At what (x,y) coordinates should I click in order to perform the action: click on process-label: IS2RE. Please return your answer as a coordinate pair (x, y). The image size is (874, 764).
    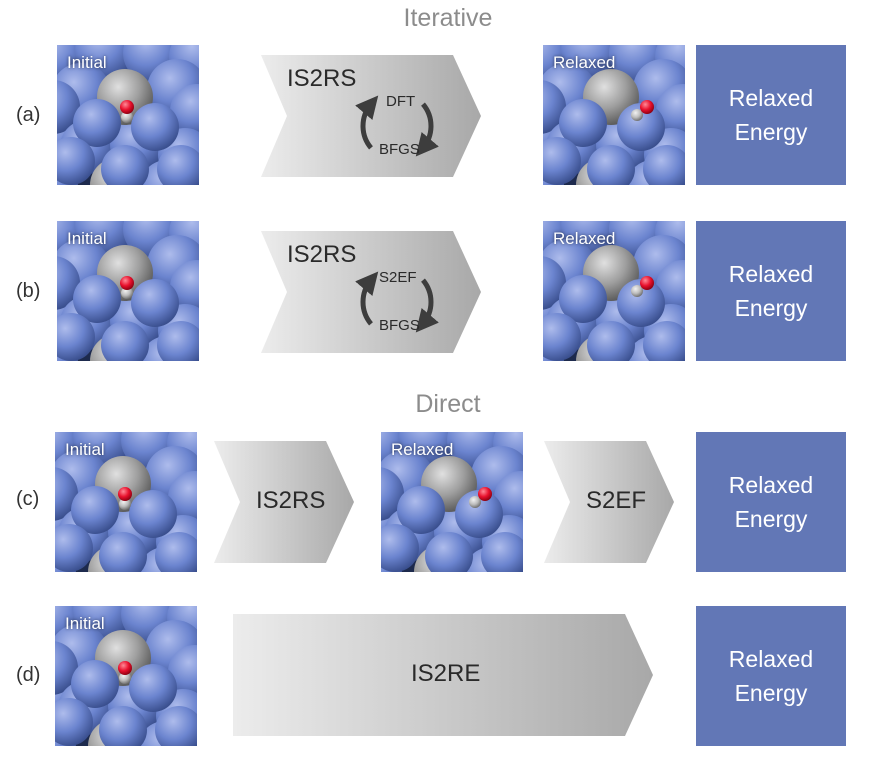
    Looking at the image, I should click on (446, 673).